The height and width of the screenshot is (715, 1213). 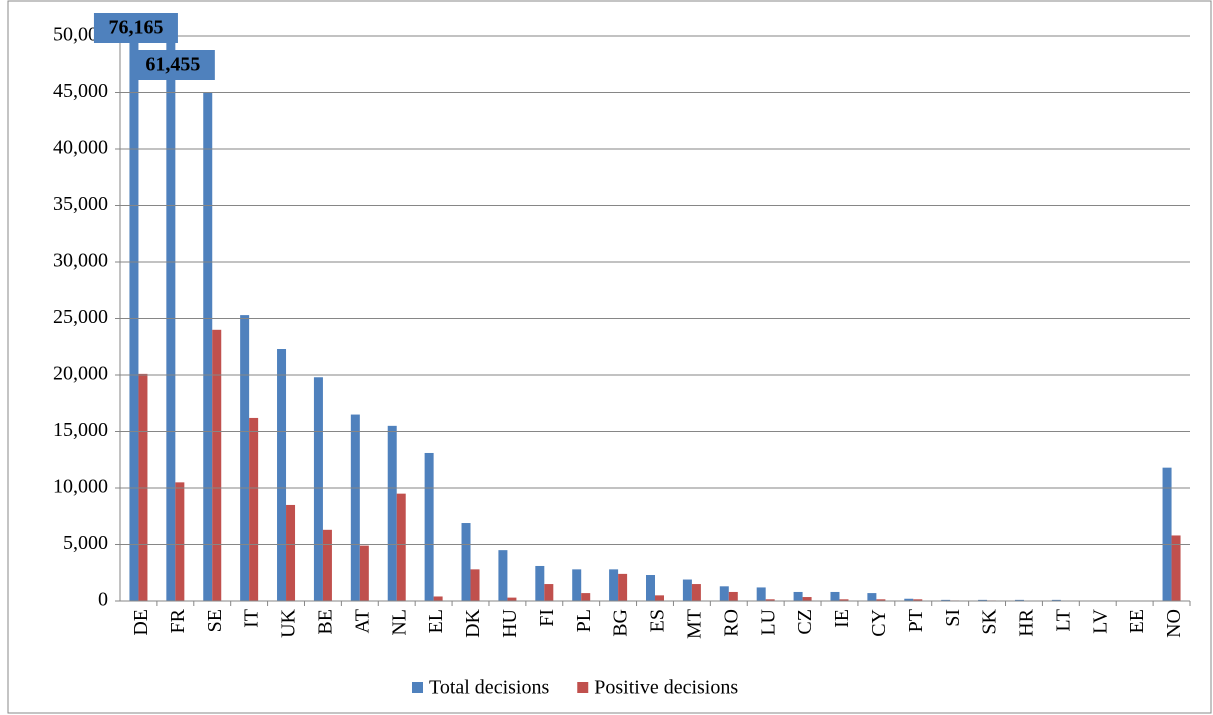 I want to click on legend-label: Total decisions, so click(x=489, y=688).